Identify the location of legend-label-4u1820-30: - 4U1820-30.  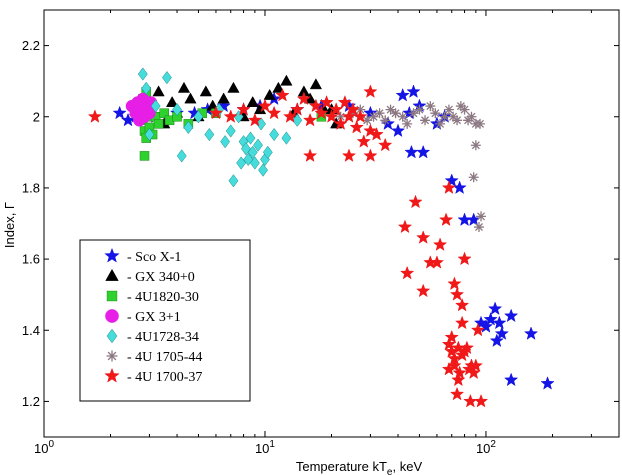
(163, 297).